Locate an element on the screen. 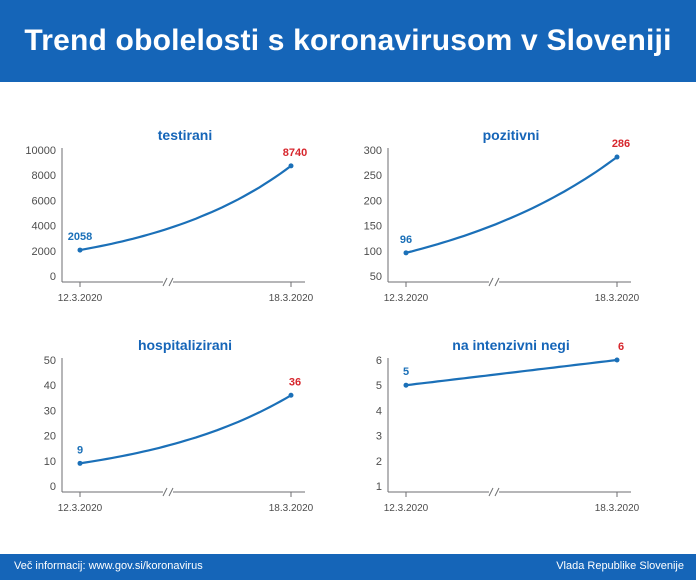  chart-title: testirani is located at coordinates (185, 135).